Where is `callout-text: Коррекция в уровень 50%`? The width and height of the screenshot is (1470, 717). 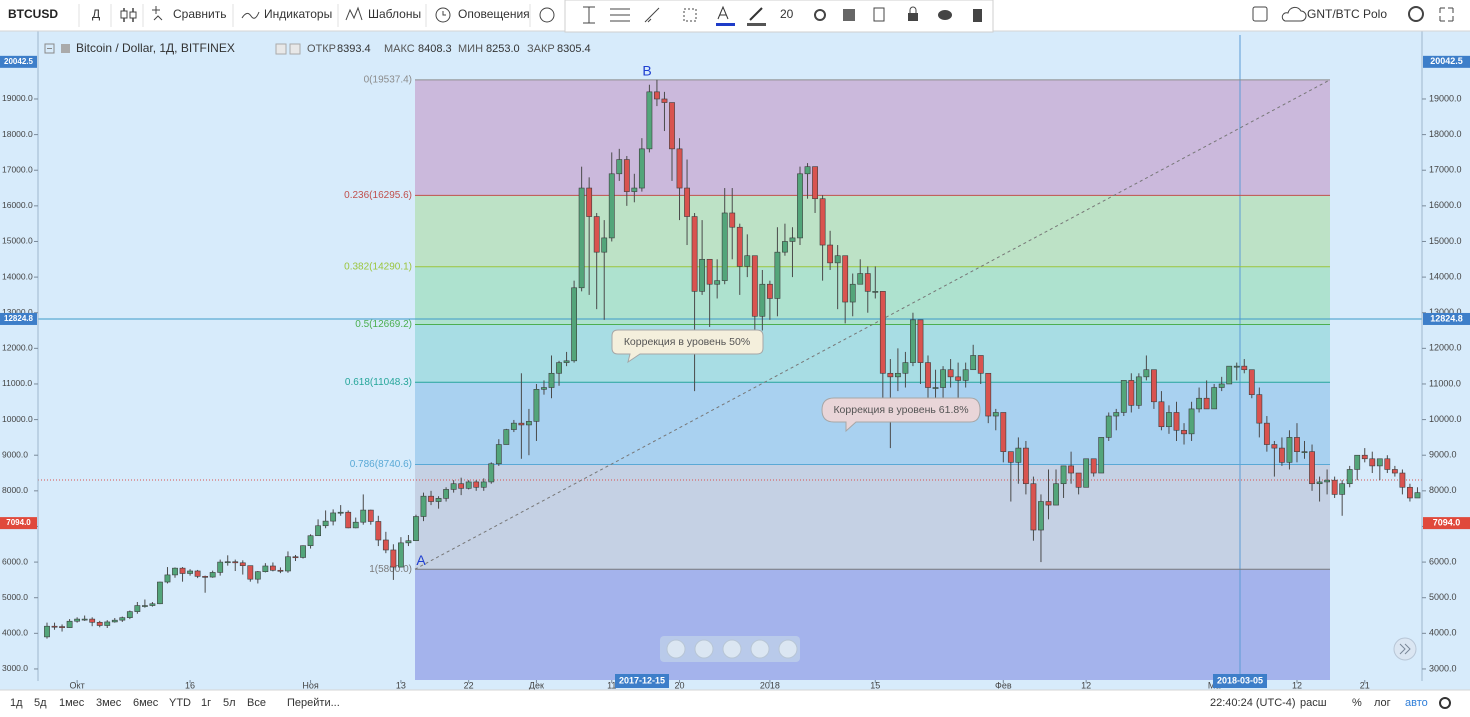
callout-text: Коррекция в уровень 50% is located at coordinates (687, 342).